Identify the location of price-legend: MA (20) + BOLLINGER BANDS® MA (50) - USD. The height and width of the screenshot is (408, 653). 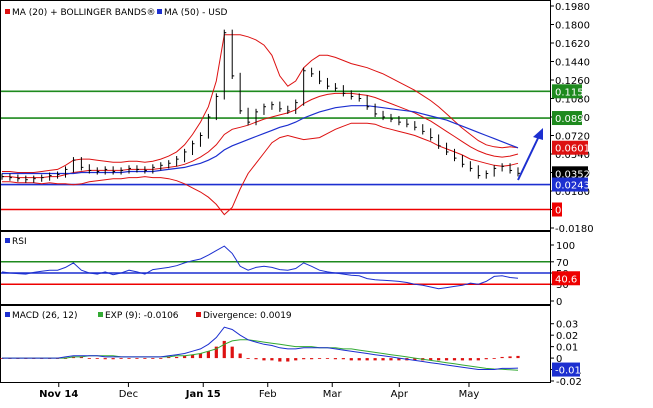
(116, 13).